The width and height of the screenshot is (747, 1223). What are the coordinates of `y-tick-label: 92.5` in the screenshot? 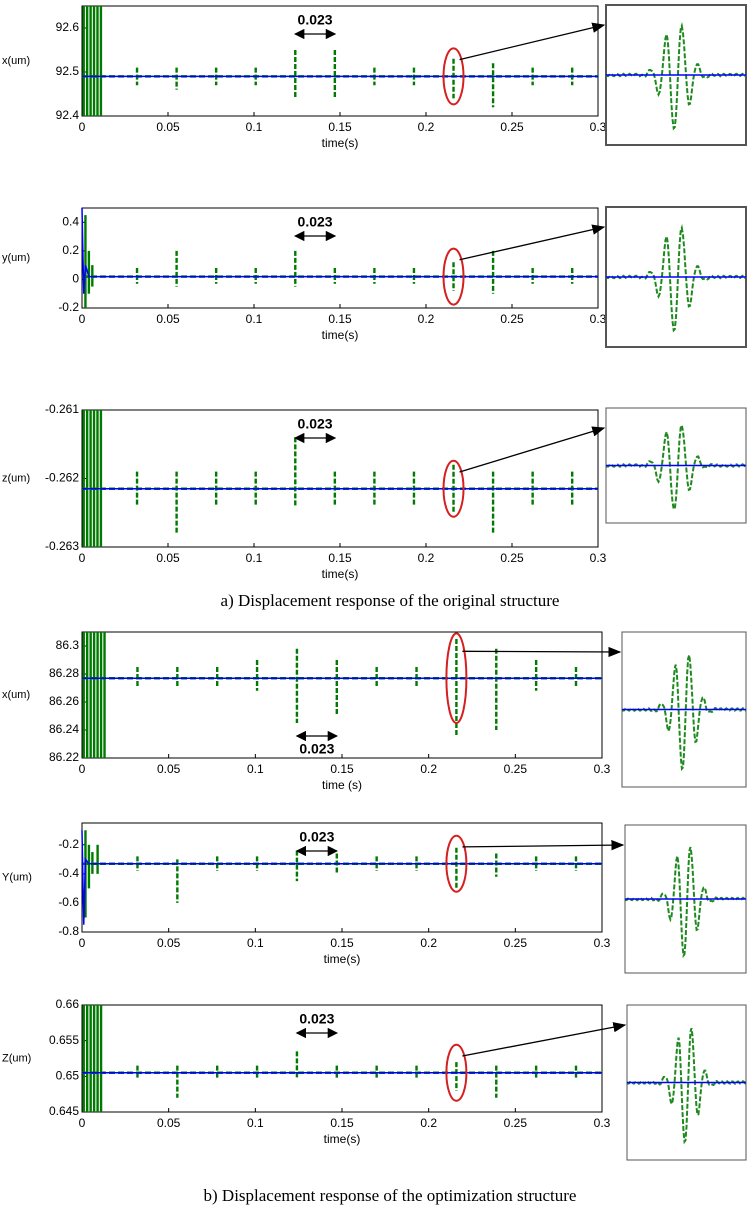 It's located at (68, 71).